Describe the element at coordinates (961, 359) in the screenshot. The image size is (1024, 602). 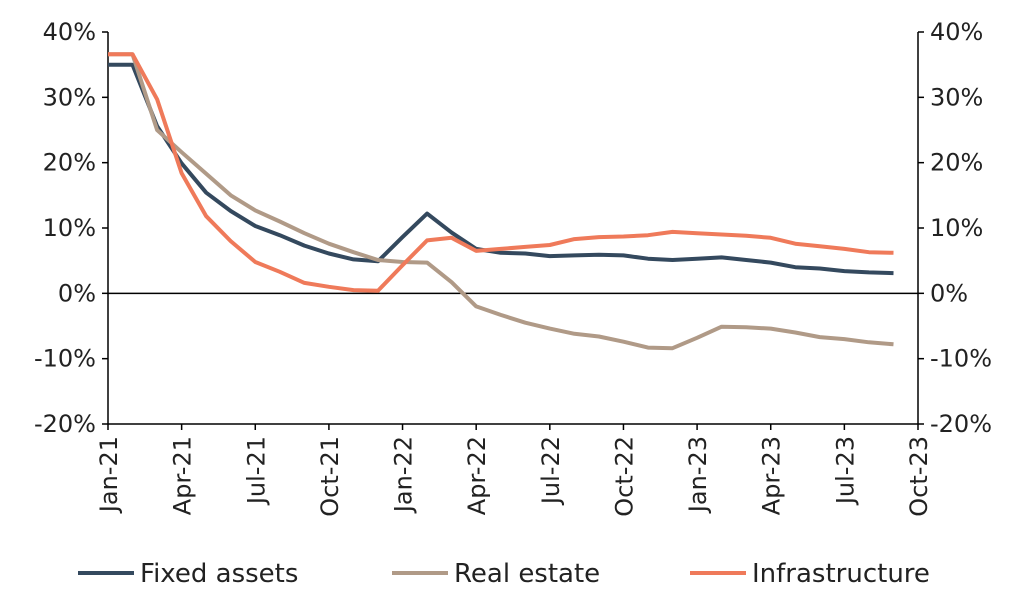
I see `y2-tick-label: -10%` at that location.